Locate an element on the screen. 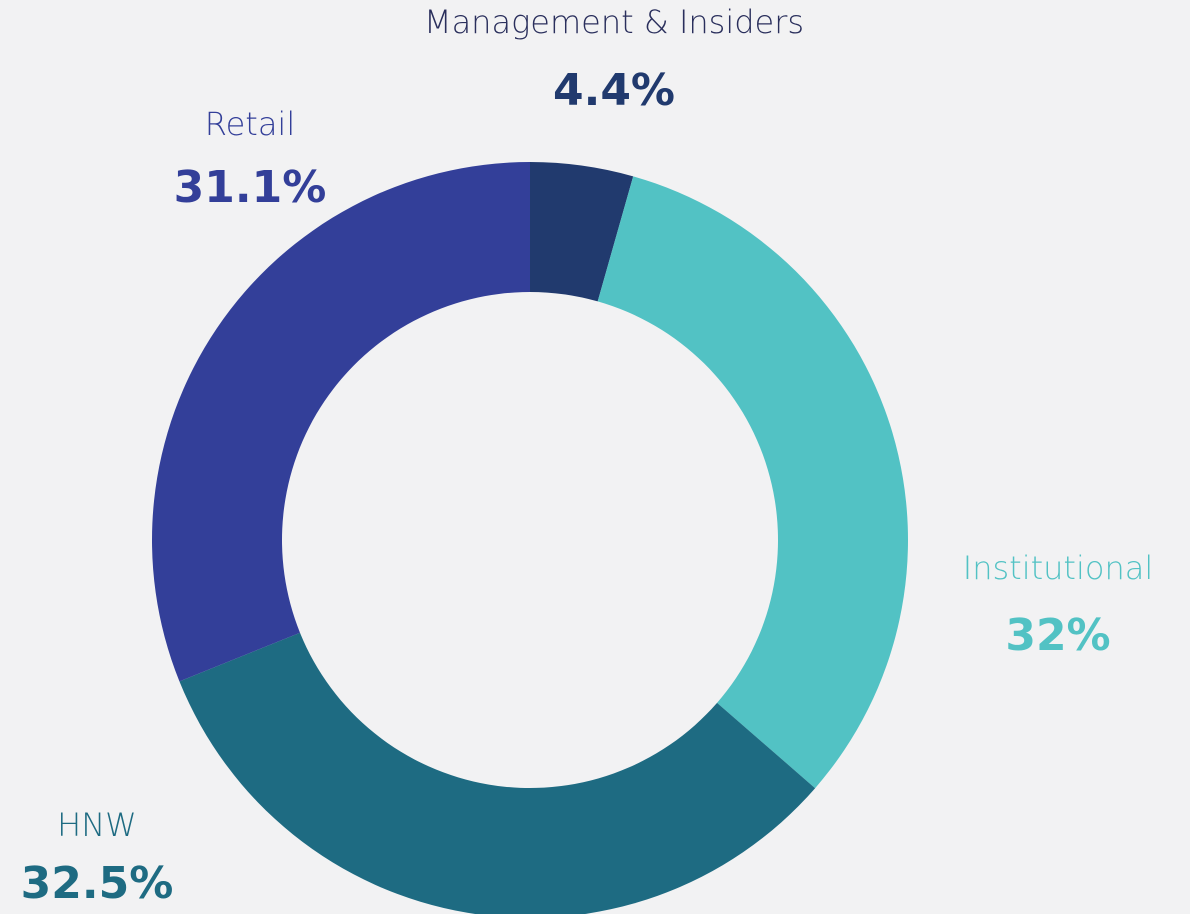  segment-name: Institutional is located at coordinates (1058, 568).